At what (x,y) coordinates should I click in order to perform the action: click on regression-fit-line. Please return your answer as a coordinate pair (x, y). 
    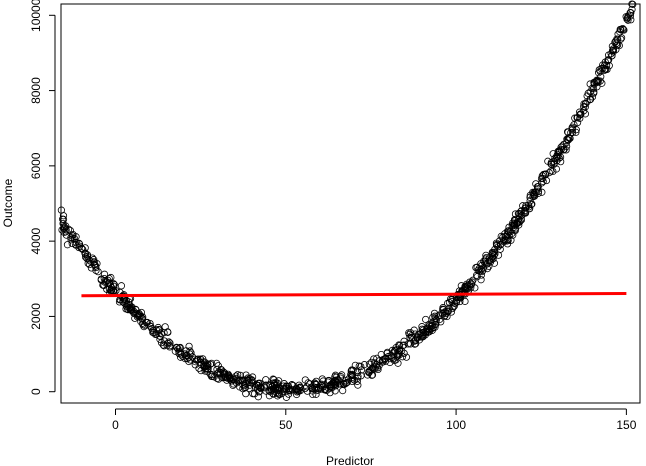
    Looking at the image, I should click on (354, 294).